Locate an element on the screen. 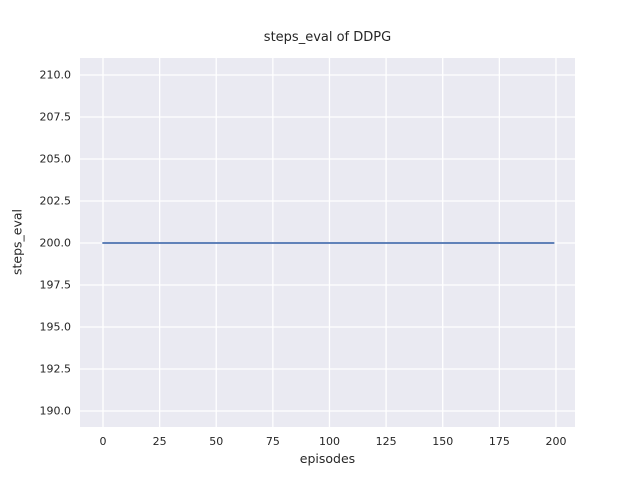 The width and height of the screenshot is (640, 480). chart-title: steps_eval of DDPG is located at coordinates (327, 37).